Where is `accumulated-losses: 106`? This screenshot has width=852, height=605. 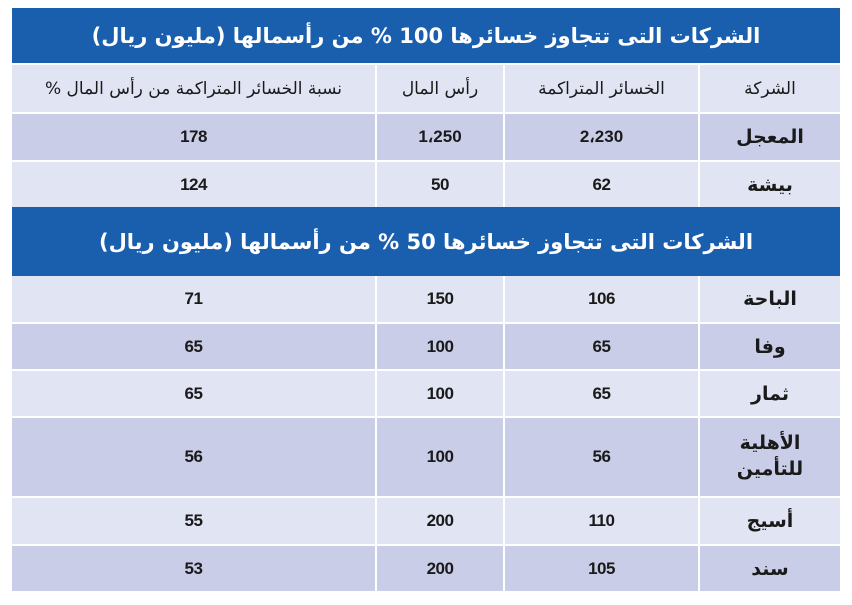 accumulated-losses: 106 is located at coordinates (600, 299).